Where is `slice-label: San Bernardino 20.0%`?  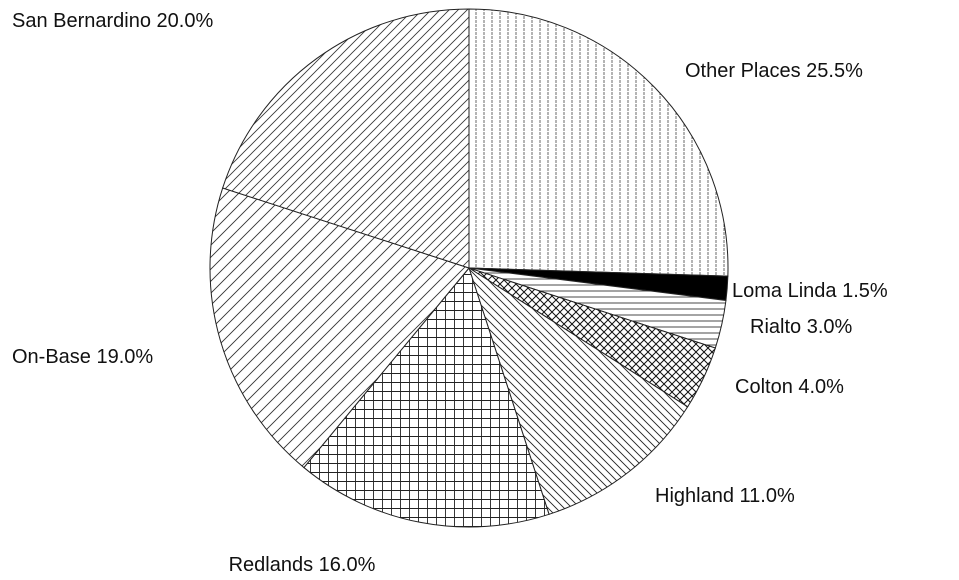
slice-label: San Bernardino 20.0% is located at coordinates (112, 21).